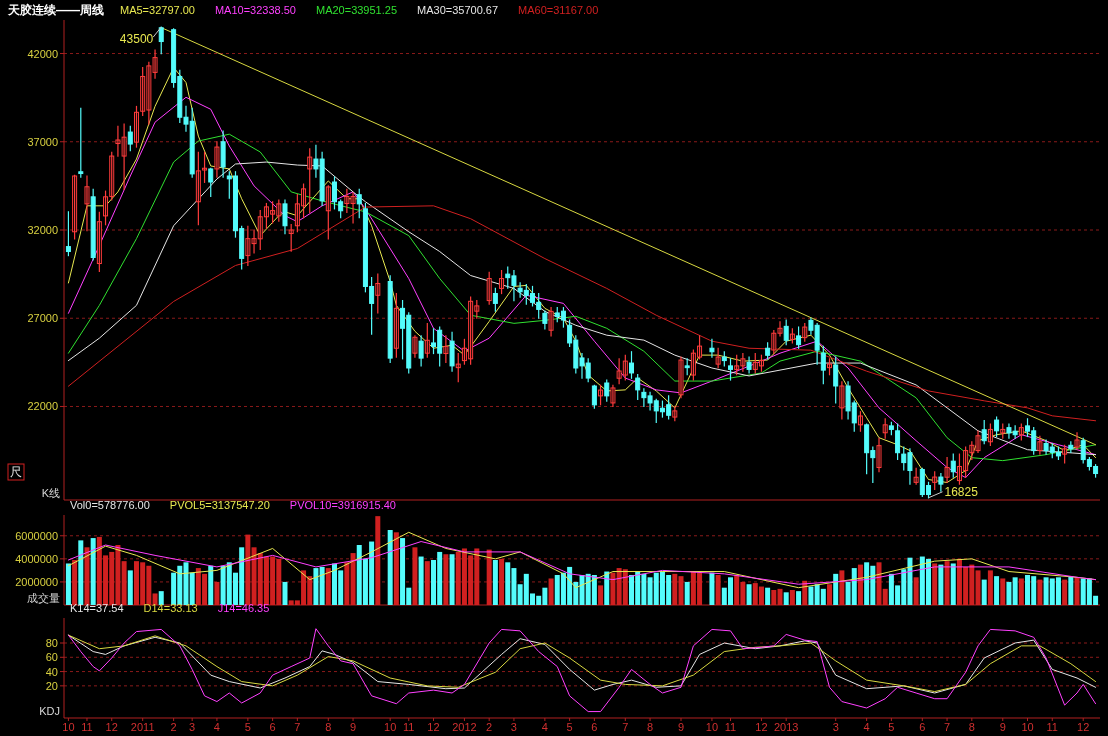 The image size is (1108, 736). What do you see at coordinates (55, 10) in the screenshot?
I see `chart-title: 天胶连续——周线` at bounding box center [55, 10].